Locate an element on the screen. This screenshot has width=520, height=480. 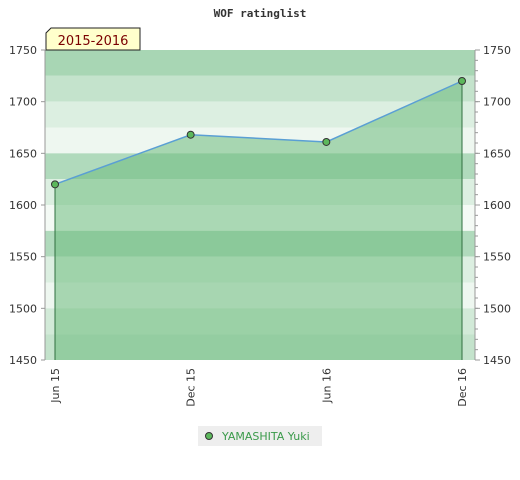
right-tick-label: 1600 is located at coordinates (497, 205).